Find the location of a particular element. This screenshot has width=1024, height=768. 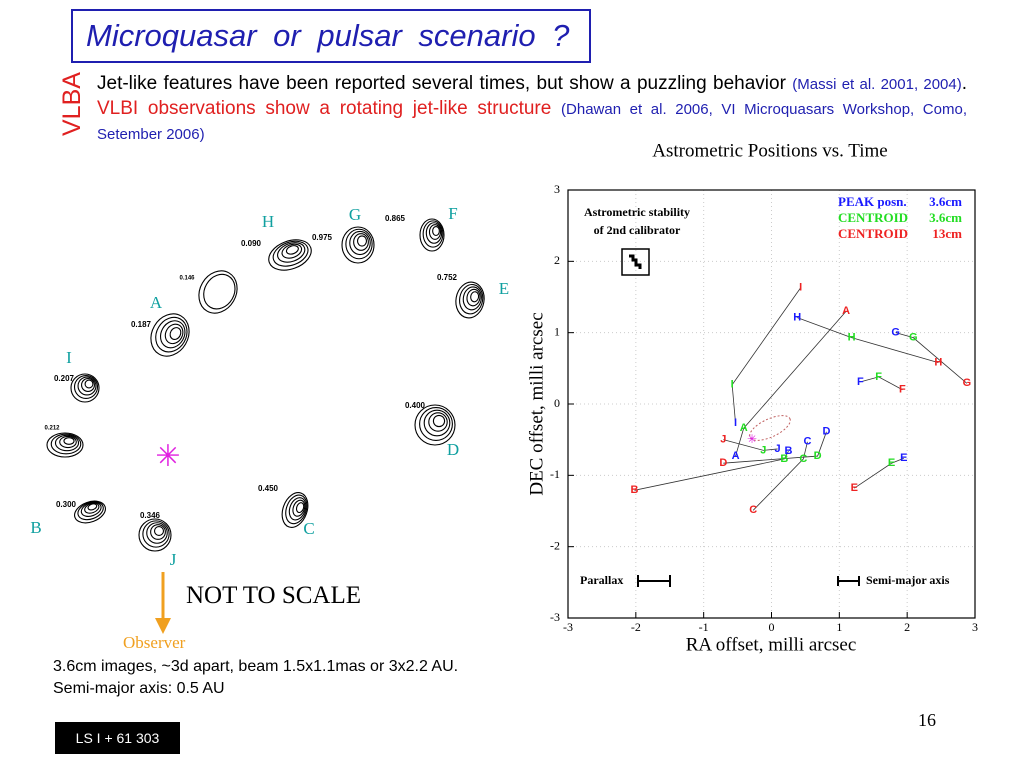

y-tick-label: 2 is located at coordinates (557, 260).